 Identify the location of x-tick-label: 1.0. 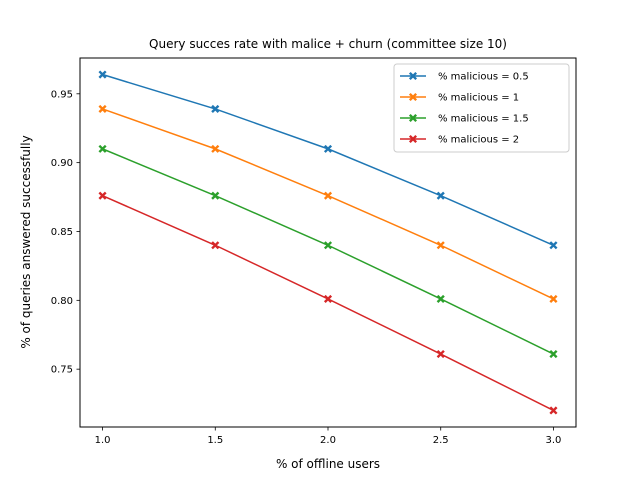
(103, 440).